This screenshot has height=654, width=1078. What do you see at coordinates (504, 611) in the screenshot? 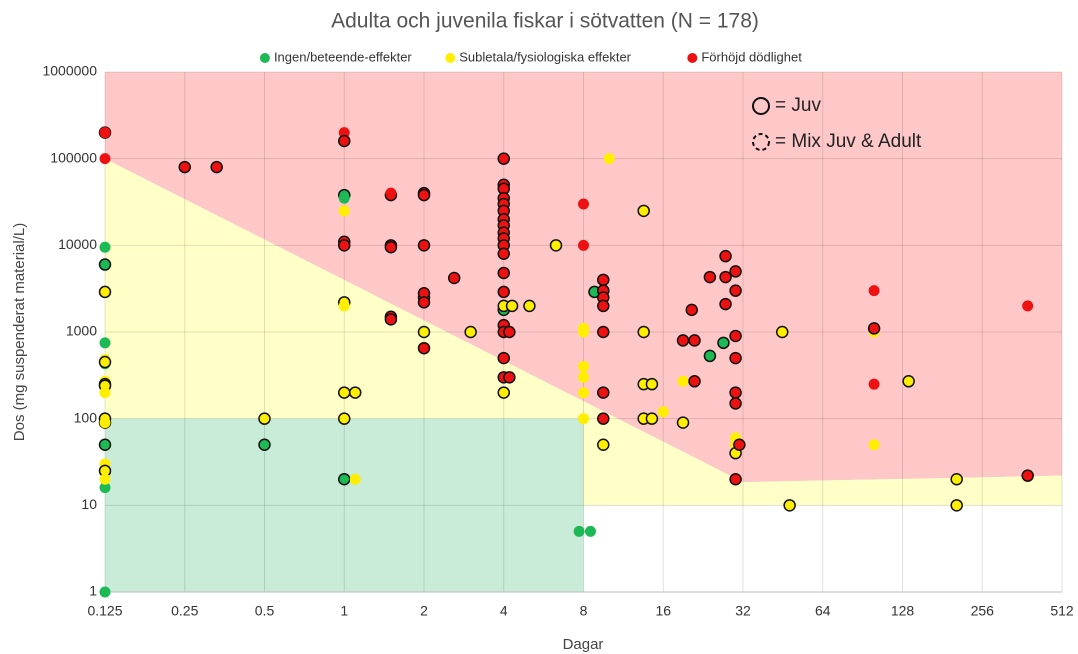
I see `x-tick-label: 4` at bounding box center [504, 611].